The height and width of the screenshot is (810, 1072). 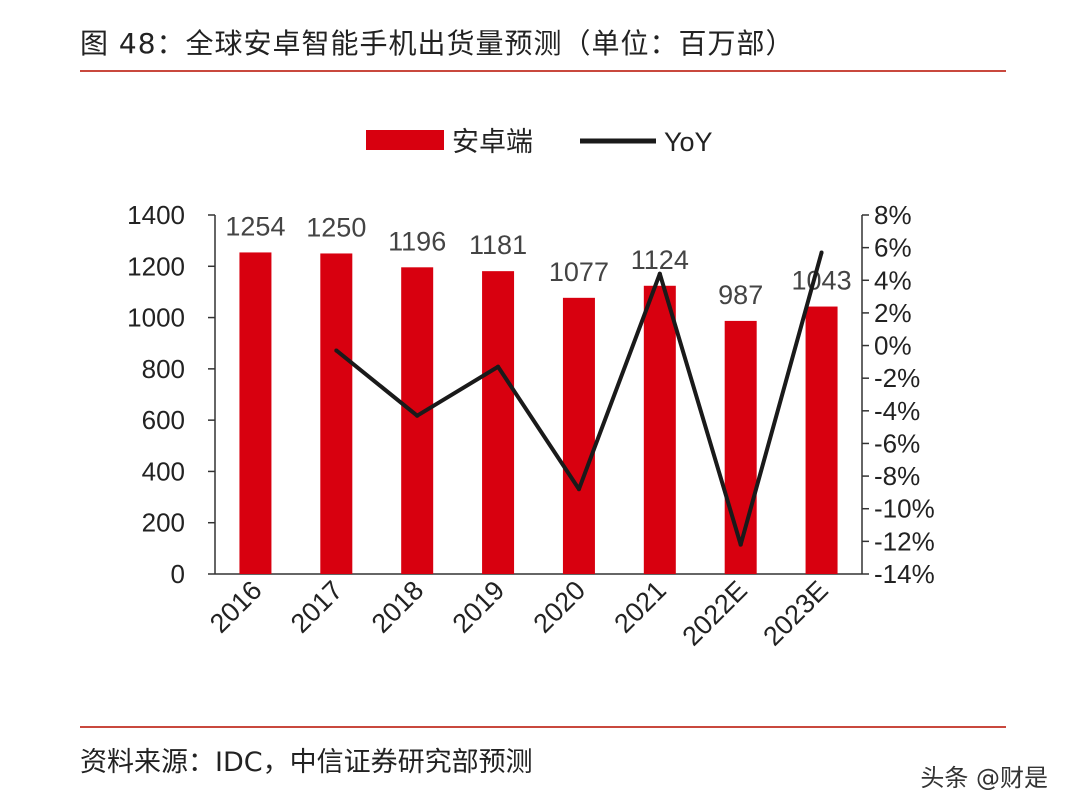 I want to click on x-tick-label-2023E: 2023E, so click(x=795, y=613).